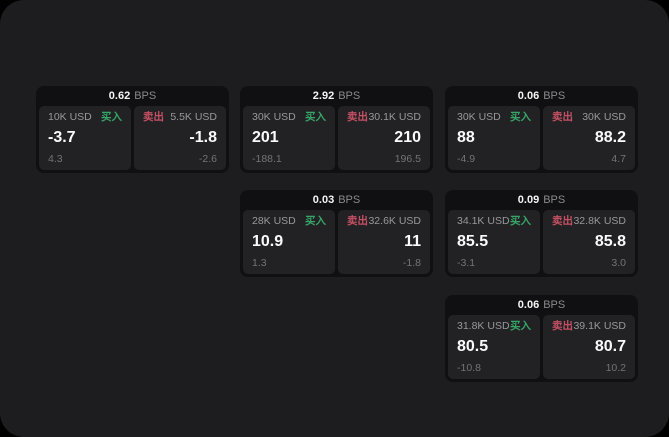  What do you see at coordinates (528, 199) in the screenshot?
I see `bps-value: 0.09` at bounding box center [528, 199].